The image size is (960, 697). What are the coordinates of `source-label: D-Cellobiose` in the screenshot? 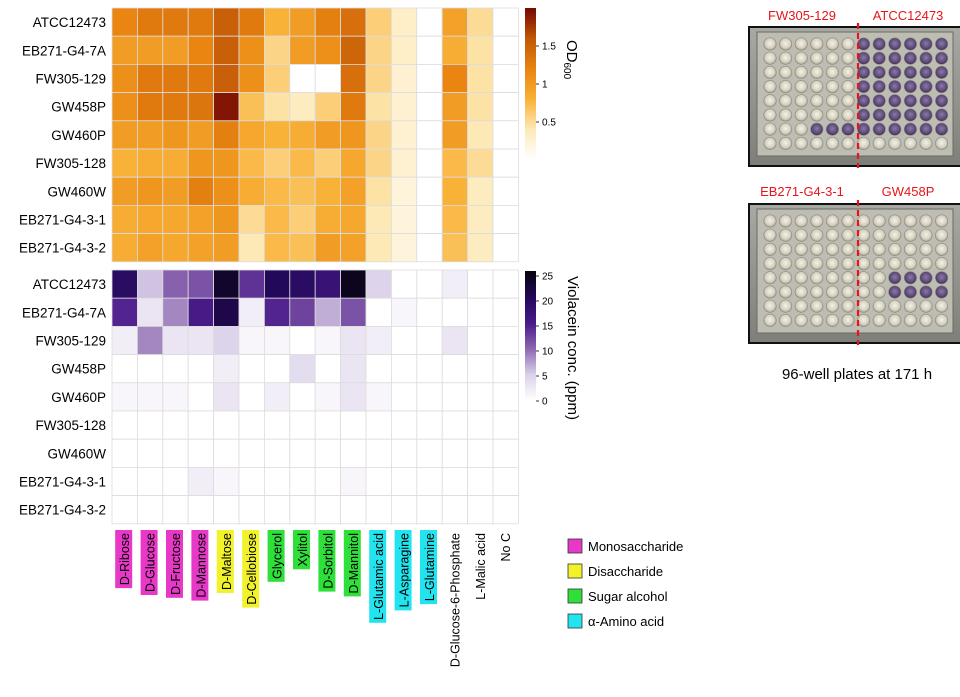 It's located at (251, 569).